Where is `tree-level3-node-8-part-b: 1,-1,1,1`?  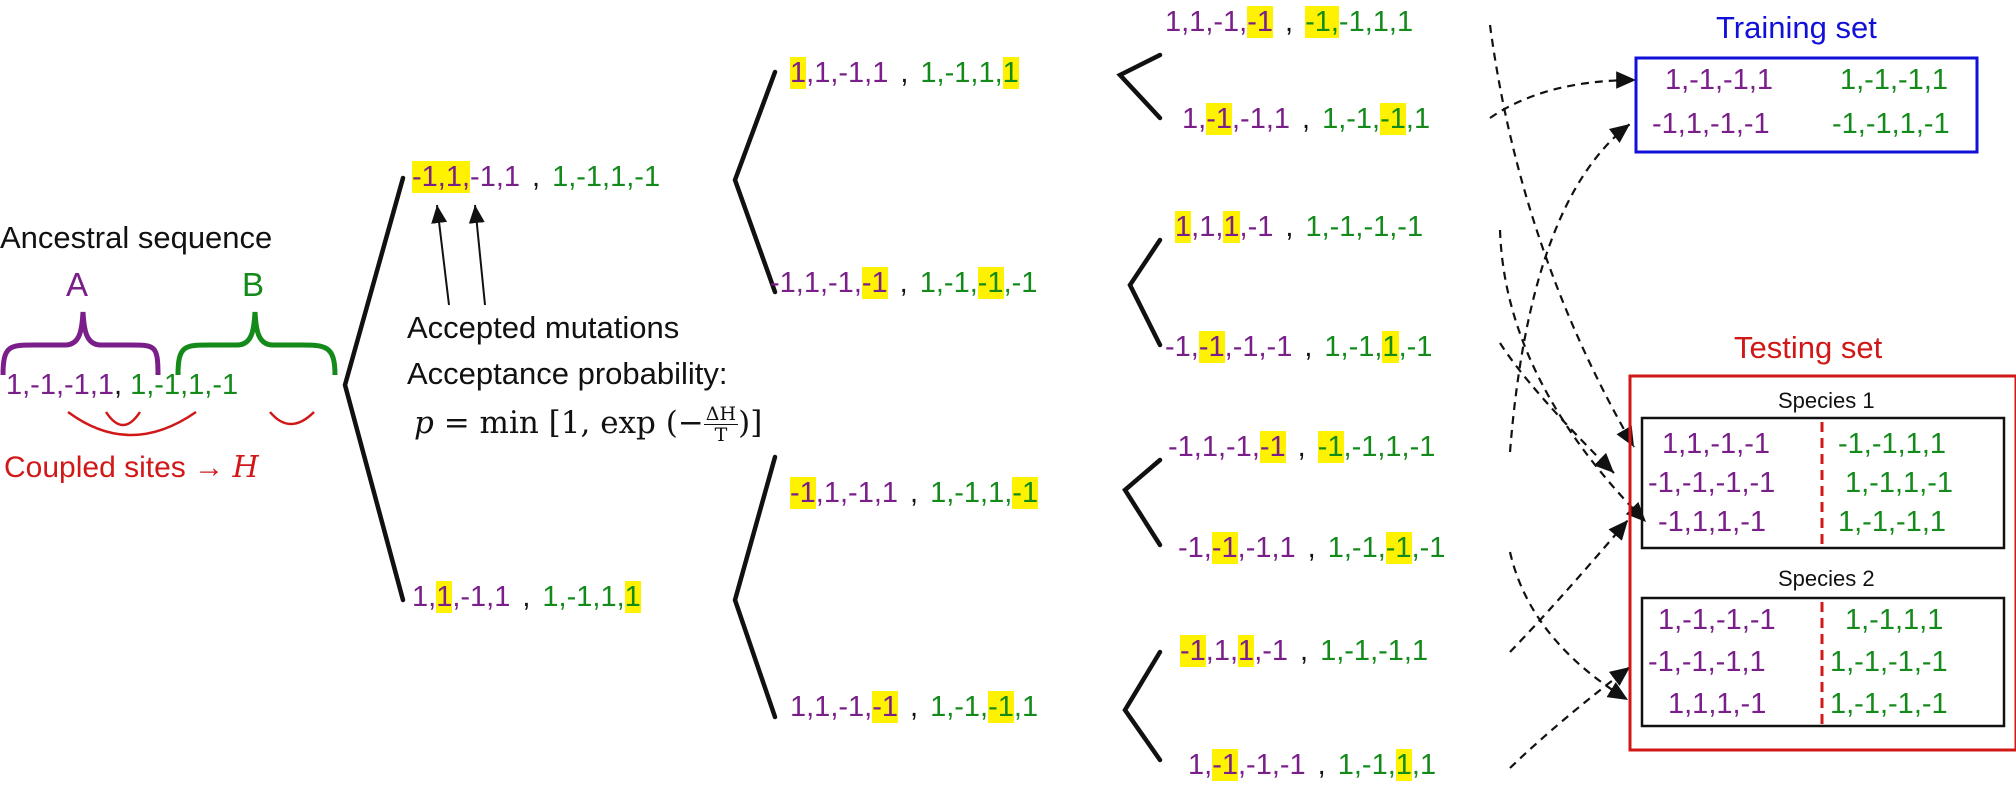
tree-level3-node-8-part-b: 1,-1,1,1 is located at coordinates (1387, 765).